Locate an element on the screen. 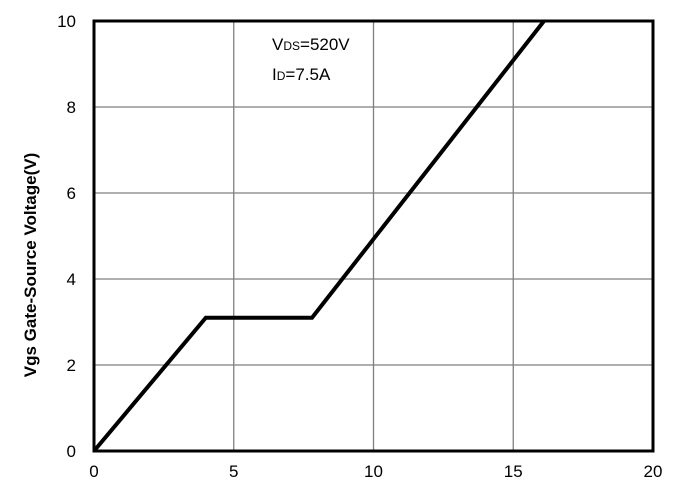 The height and width of the screenshot is (488, 677). y-axis-title: Vgs Gate-Source Voltage(V) is located at coordinates (30, 265).